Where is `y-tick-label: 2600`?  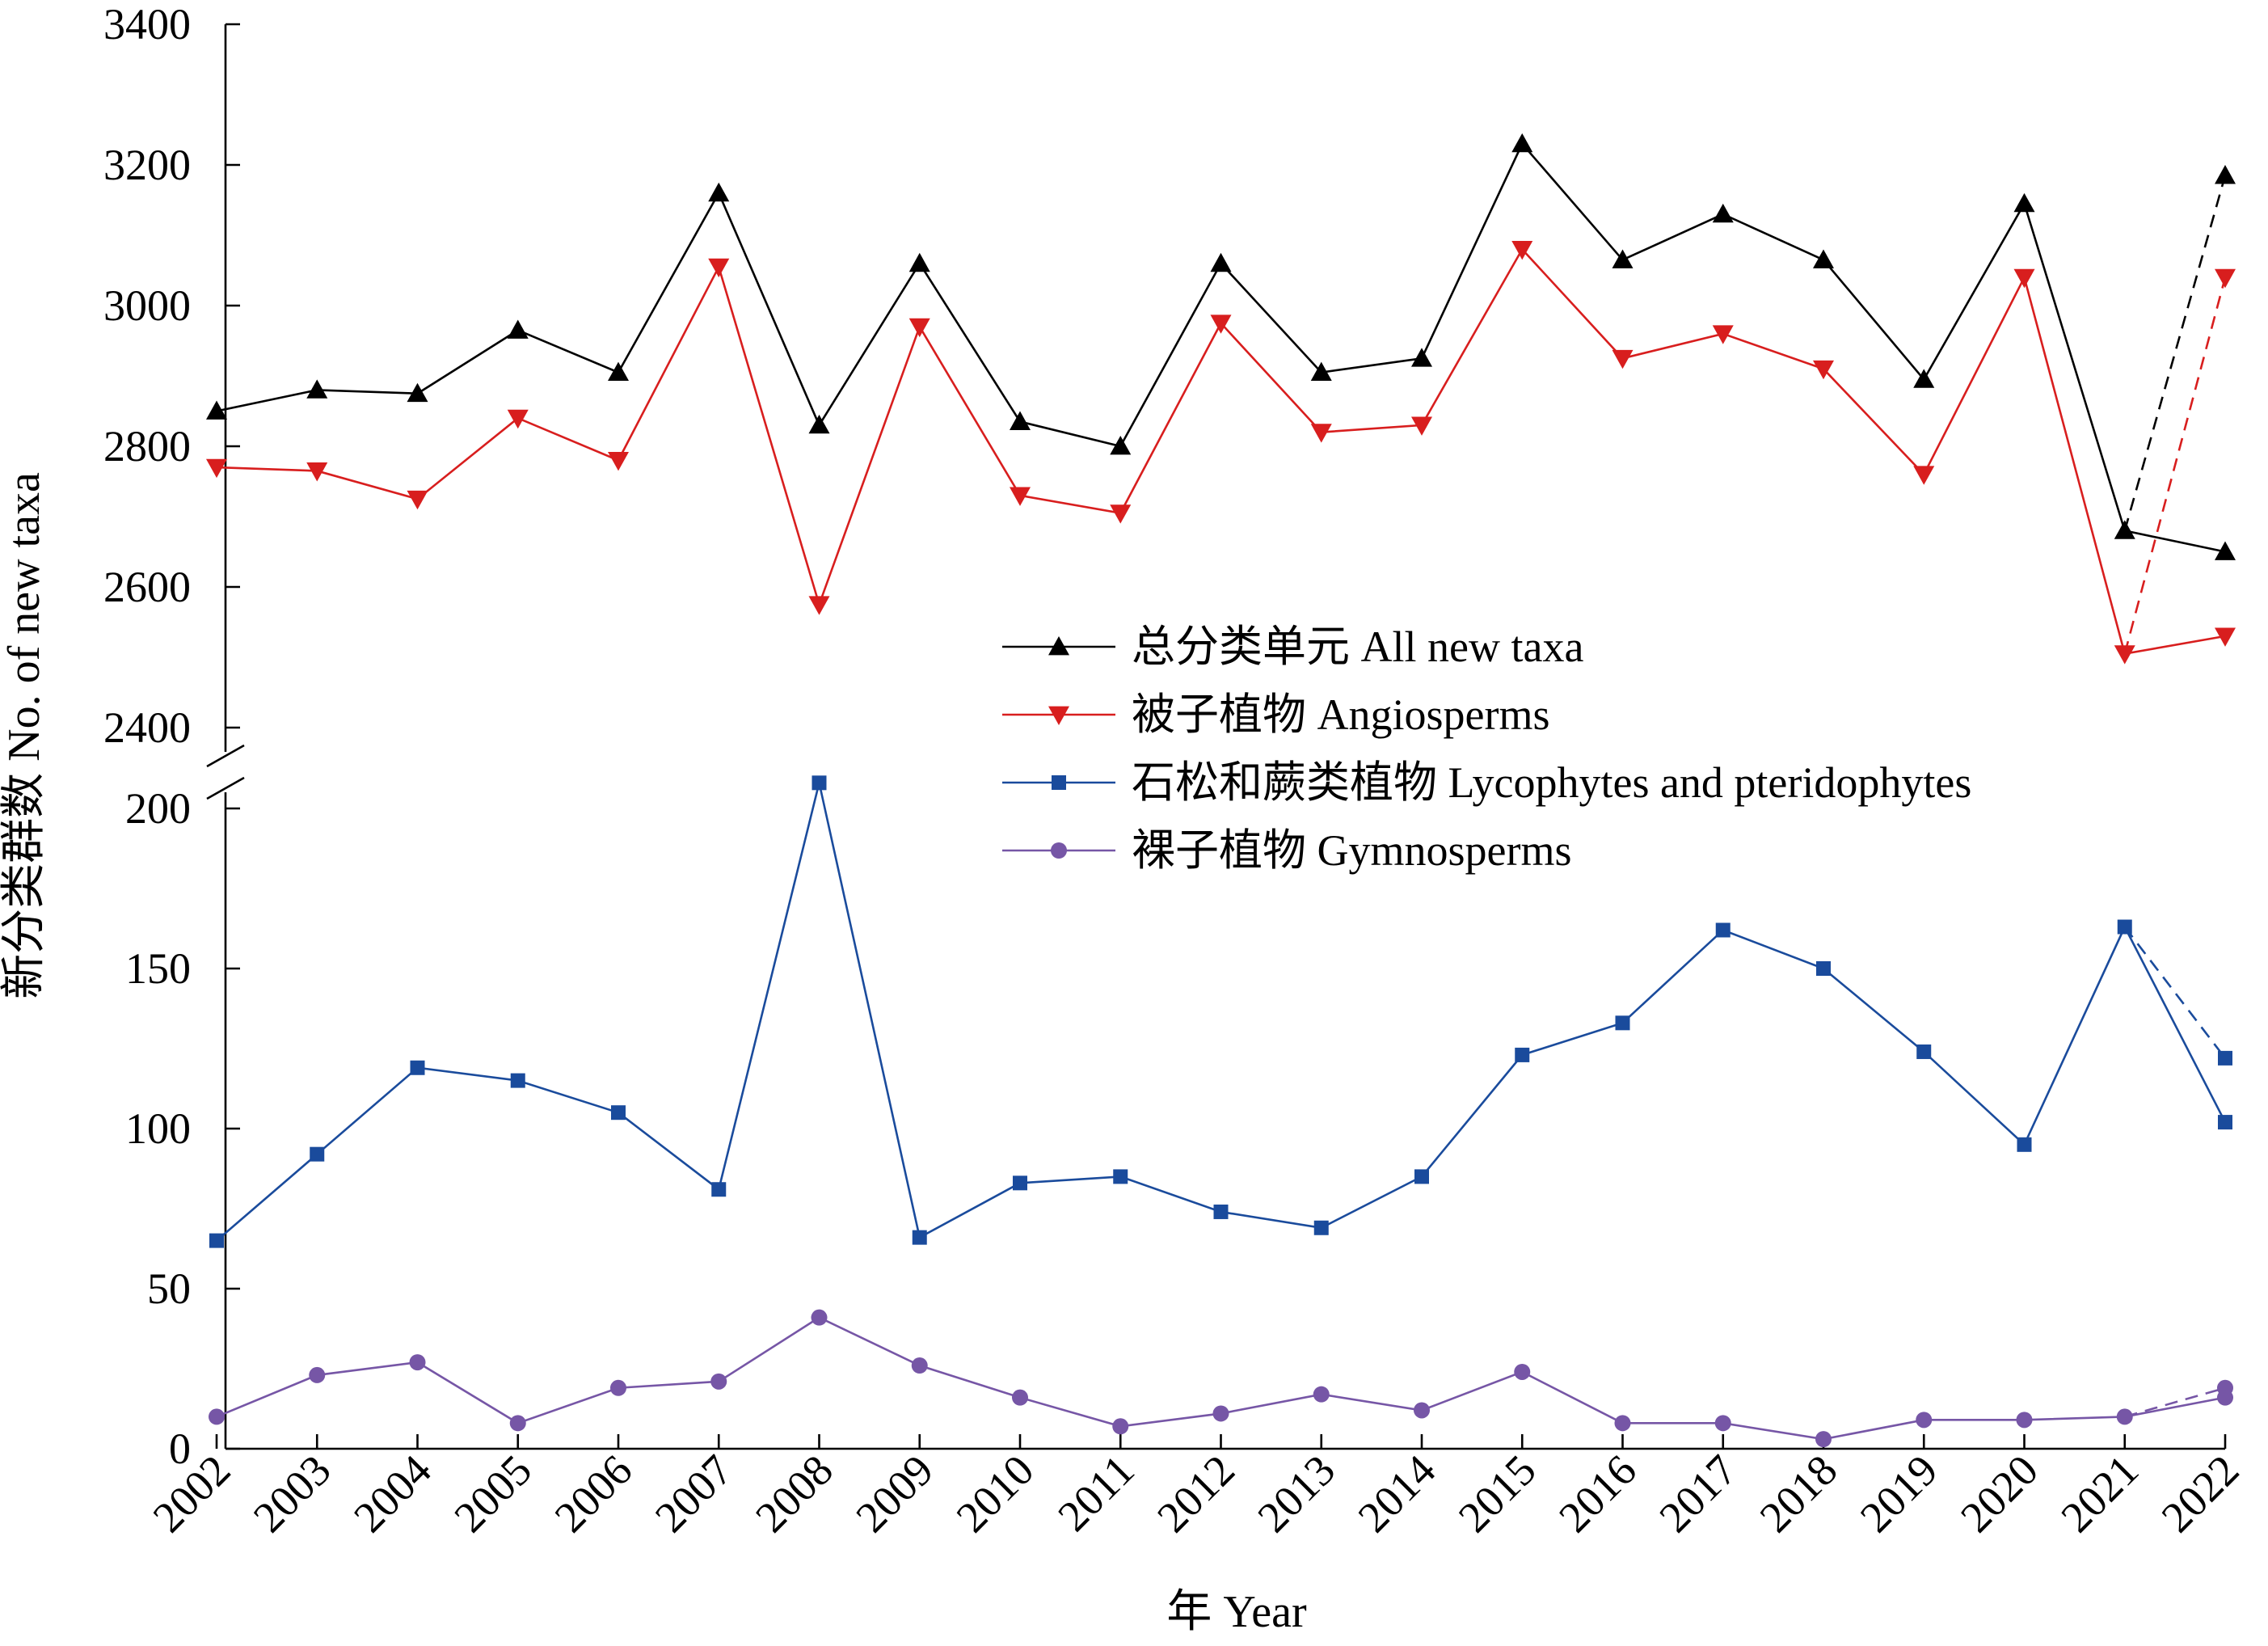 y-tick-label: 2600 is located at coordinates (147, 587).